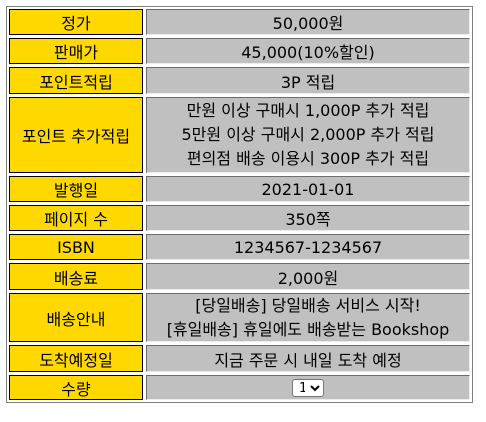 The width and height of the screenshot is (486, 422). I want to click on pub-date-value: 2021-01-01, so click(308, 189).